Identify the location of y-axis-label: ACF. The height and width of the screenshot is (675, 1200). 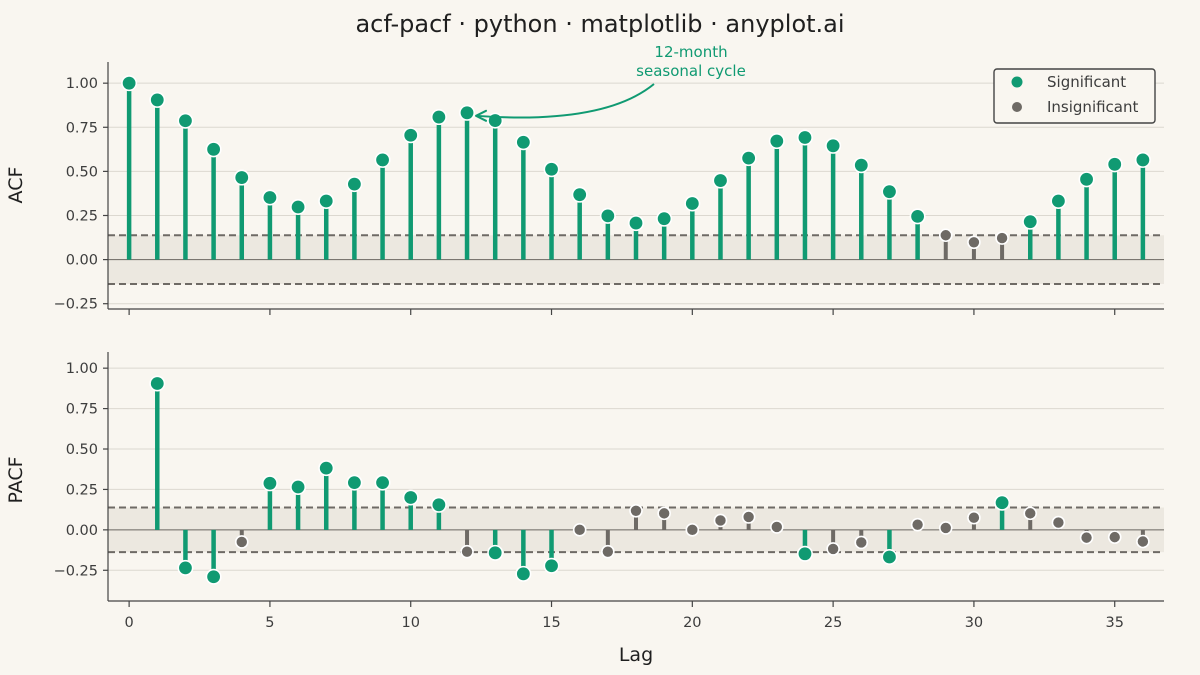
(16, 185).